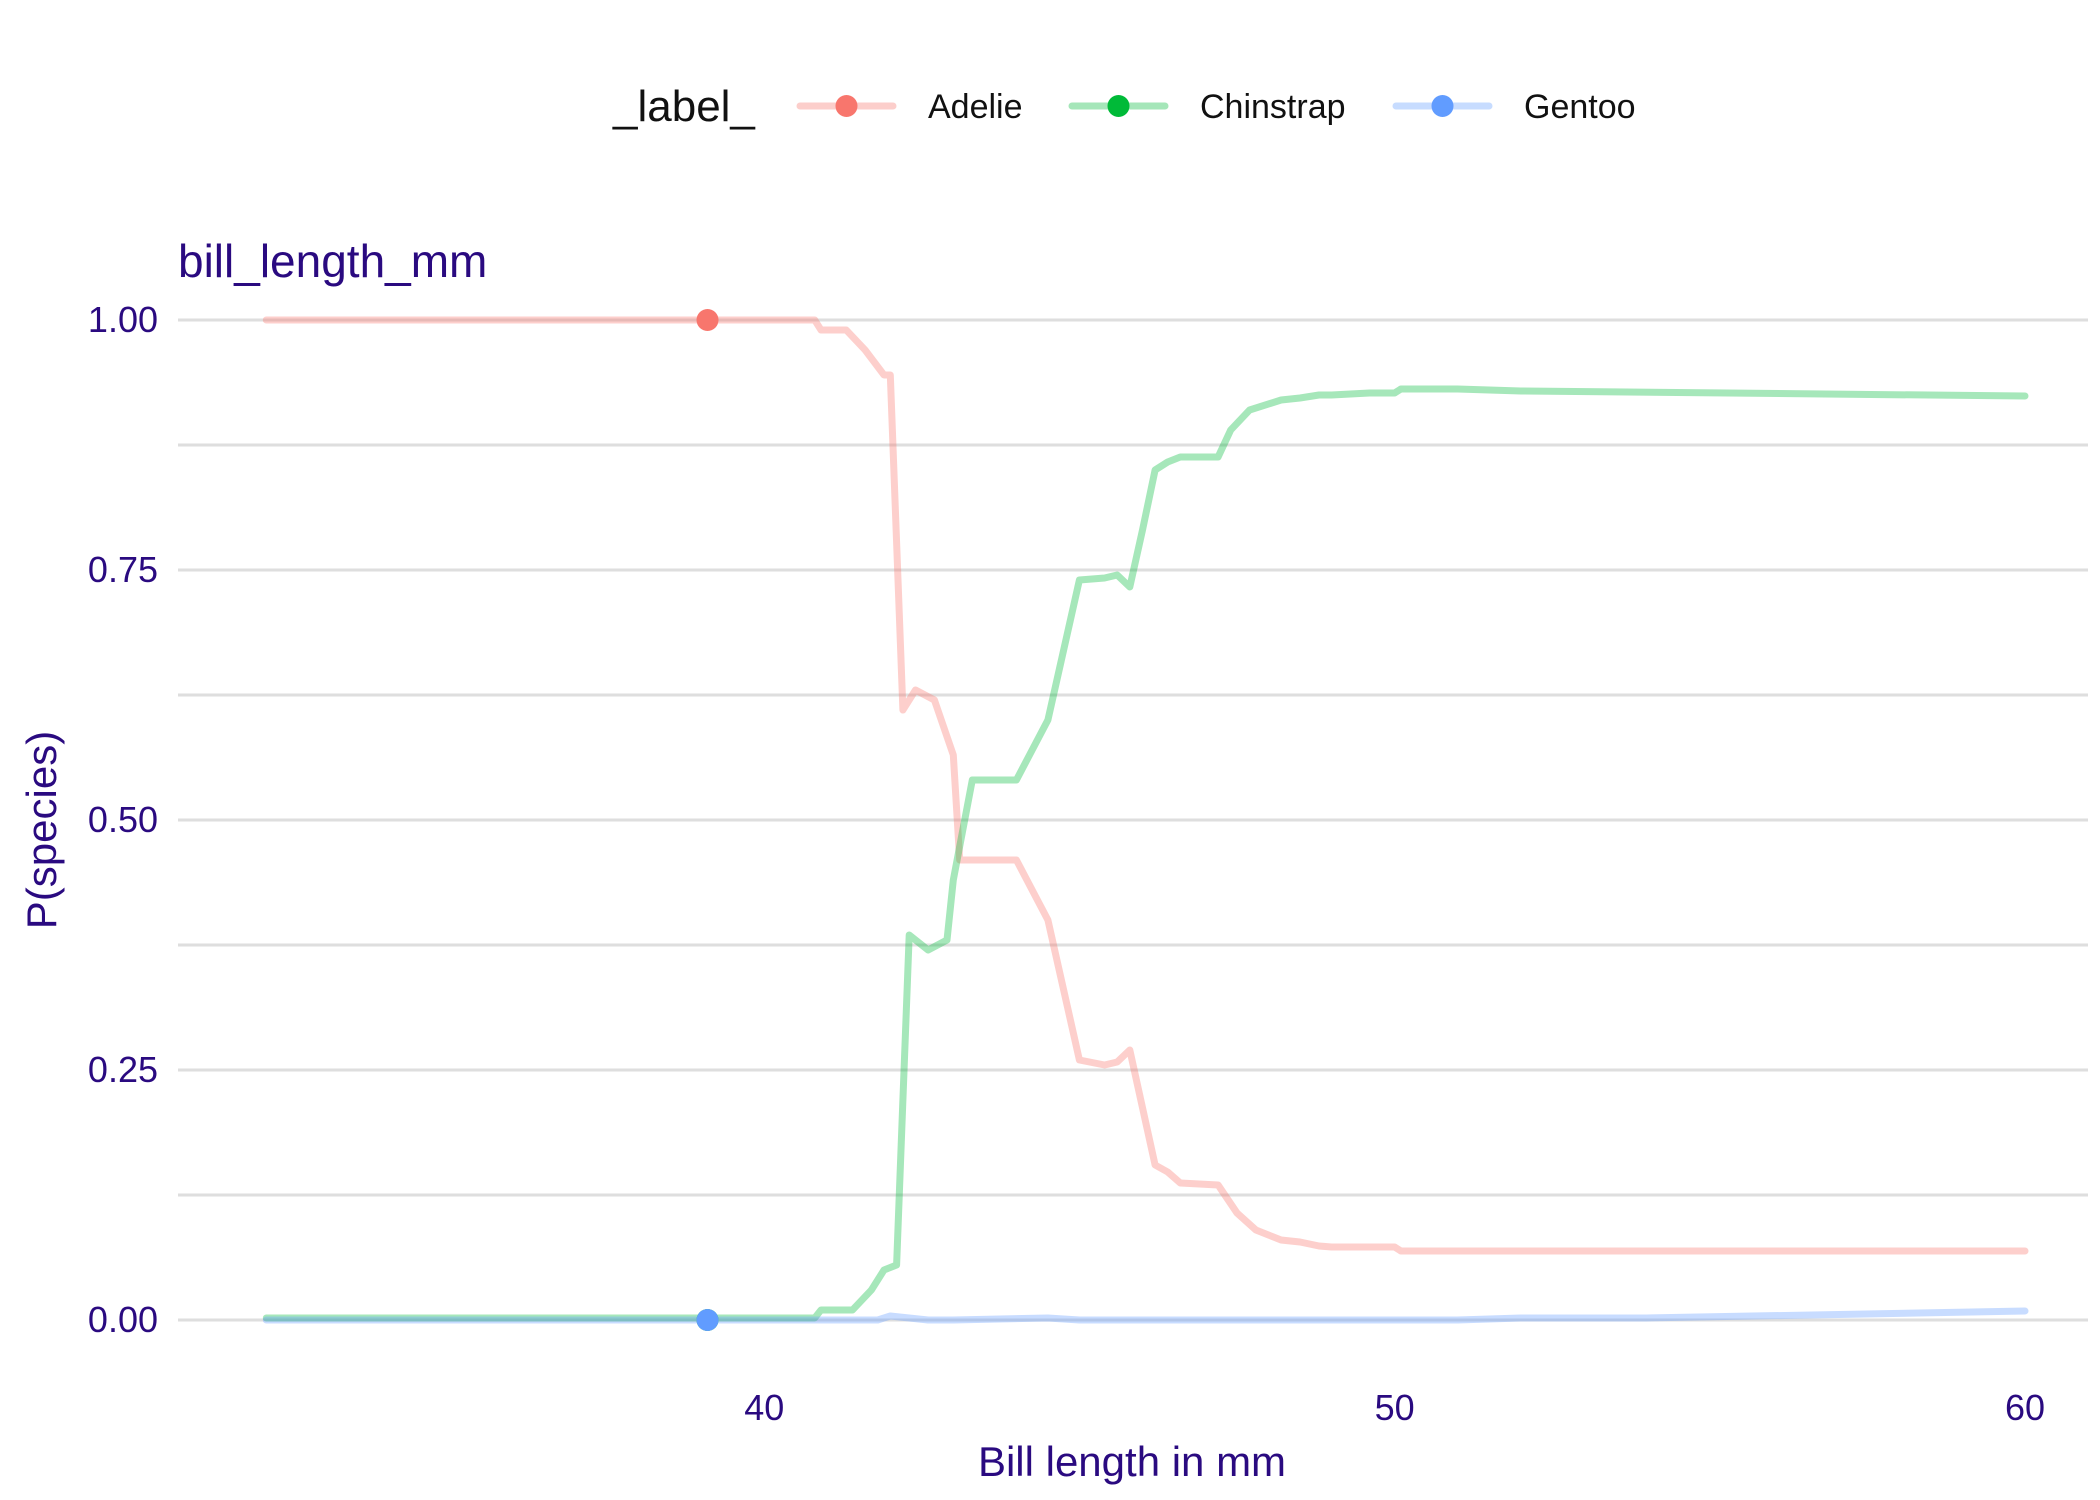 The width and height of the screenshot is (2100, 1500). I want to click on legend-label-adelie: Adelie, so click(975, 107).